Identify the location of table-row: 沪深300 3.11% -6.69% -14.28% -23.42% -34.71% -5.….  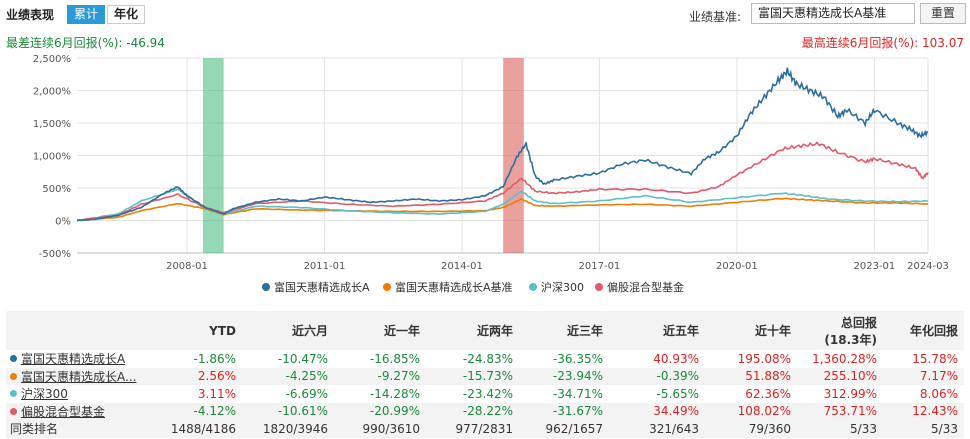
(485, 394).